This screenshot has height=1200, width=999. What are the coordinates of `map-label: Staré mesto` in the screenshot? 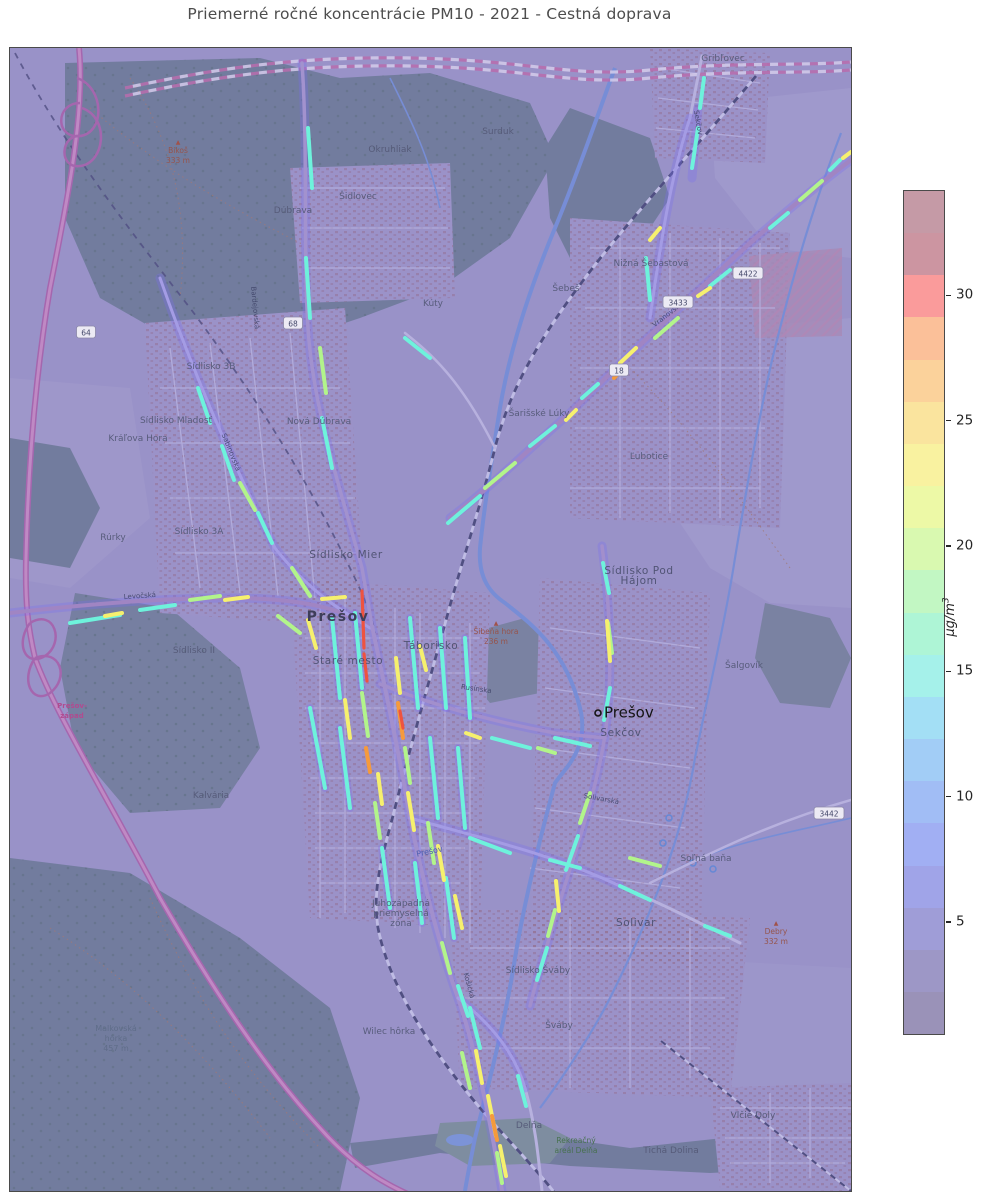 It's located at (348, 661).